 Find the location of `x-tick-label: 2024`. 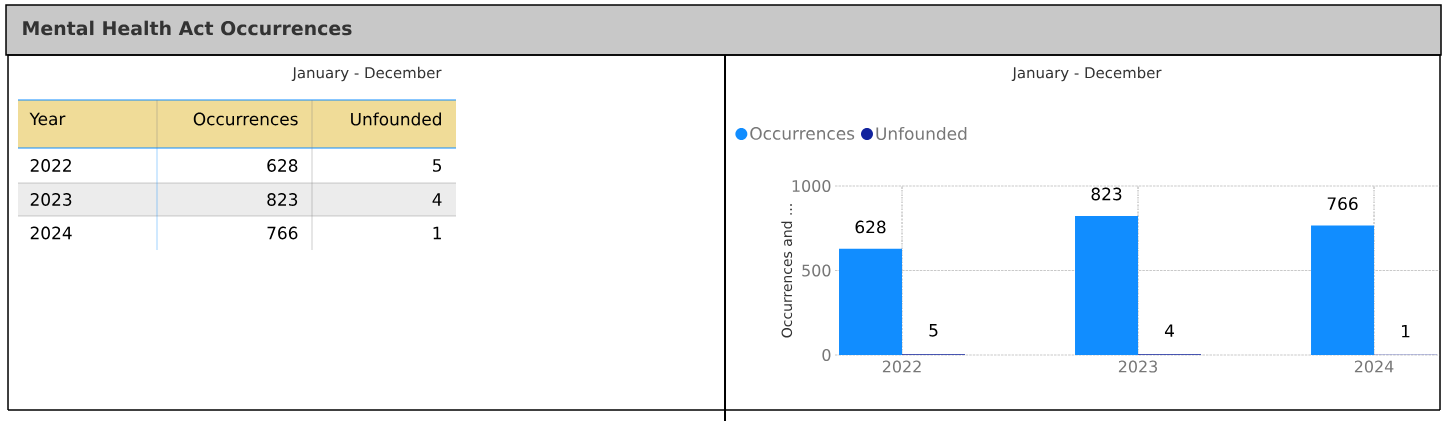

x-tick-label: 2024 is located at coordinates (1374, 366).